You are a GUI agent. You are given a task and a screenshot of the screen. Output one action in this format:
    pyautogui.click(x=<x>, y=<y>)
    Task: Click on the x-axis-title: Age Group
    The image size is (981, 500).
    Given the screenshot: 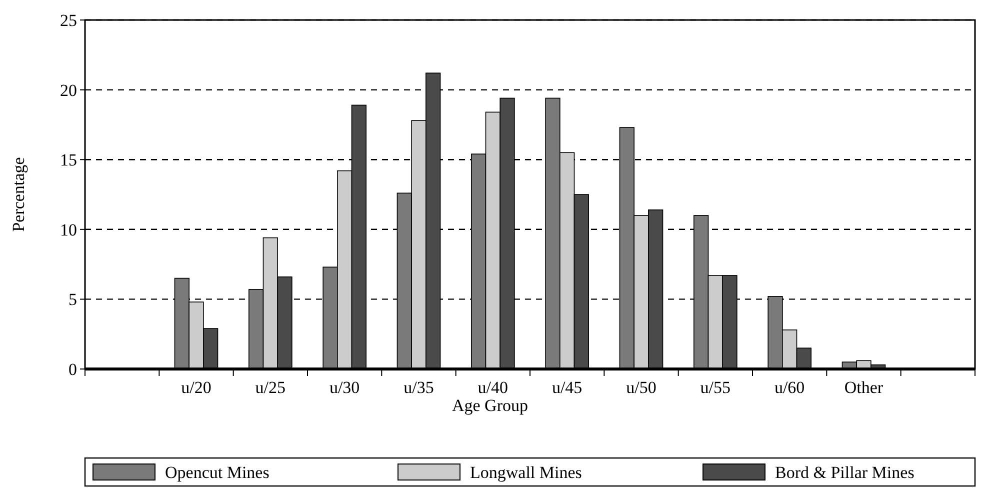 What is the action you would take?
    pyautogui.click(x=490, y=405)
    